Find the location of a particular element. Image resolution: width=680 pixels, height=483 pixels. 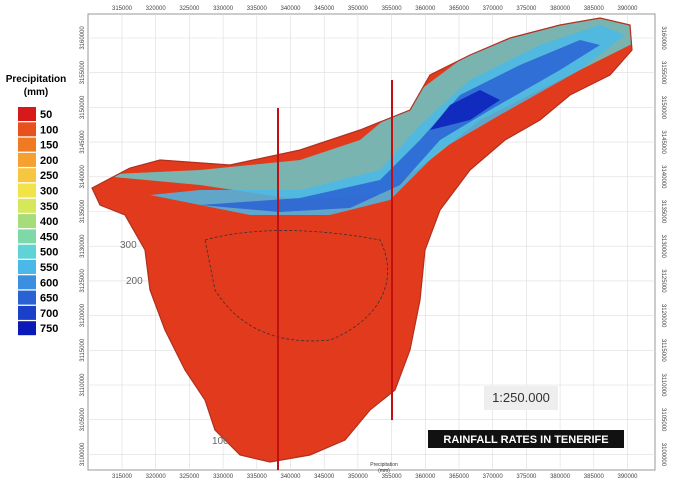

legend-label: 750 is located at coordinates (49, 329).